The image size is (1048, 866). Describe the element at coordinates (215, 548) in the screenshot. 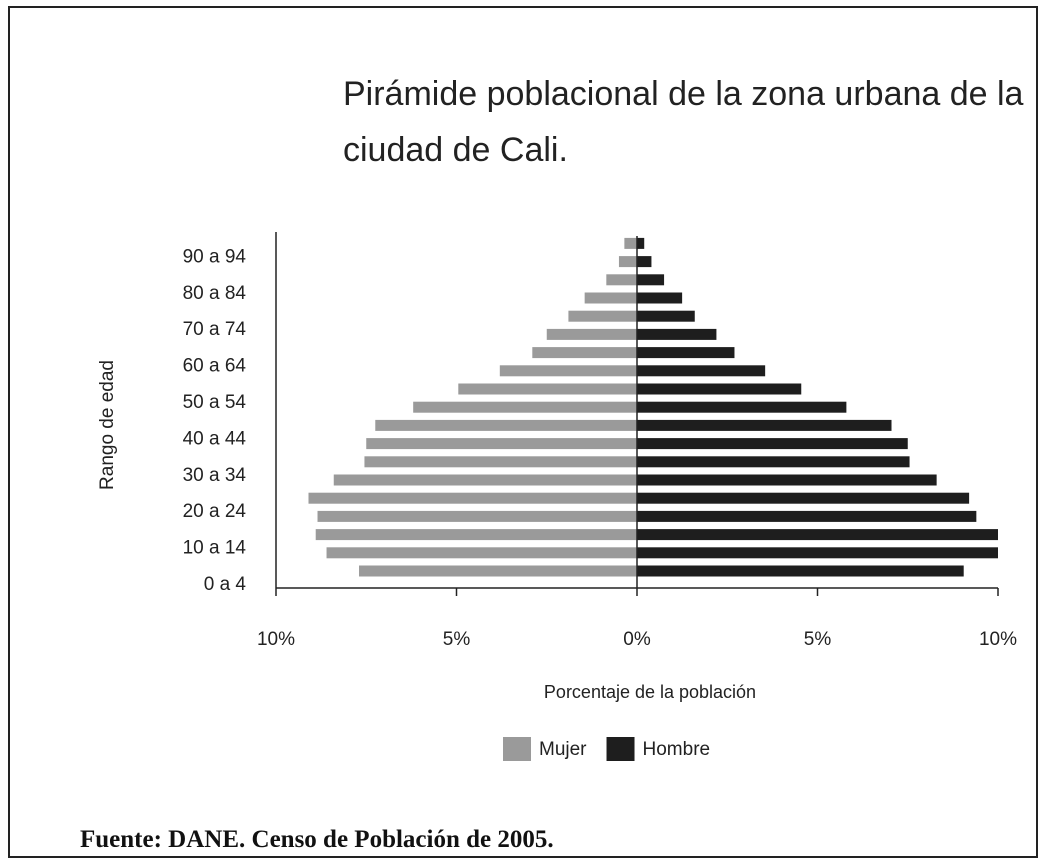

I see `y-tick-label: 10 a 14` at that location.